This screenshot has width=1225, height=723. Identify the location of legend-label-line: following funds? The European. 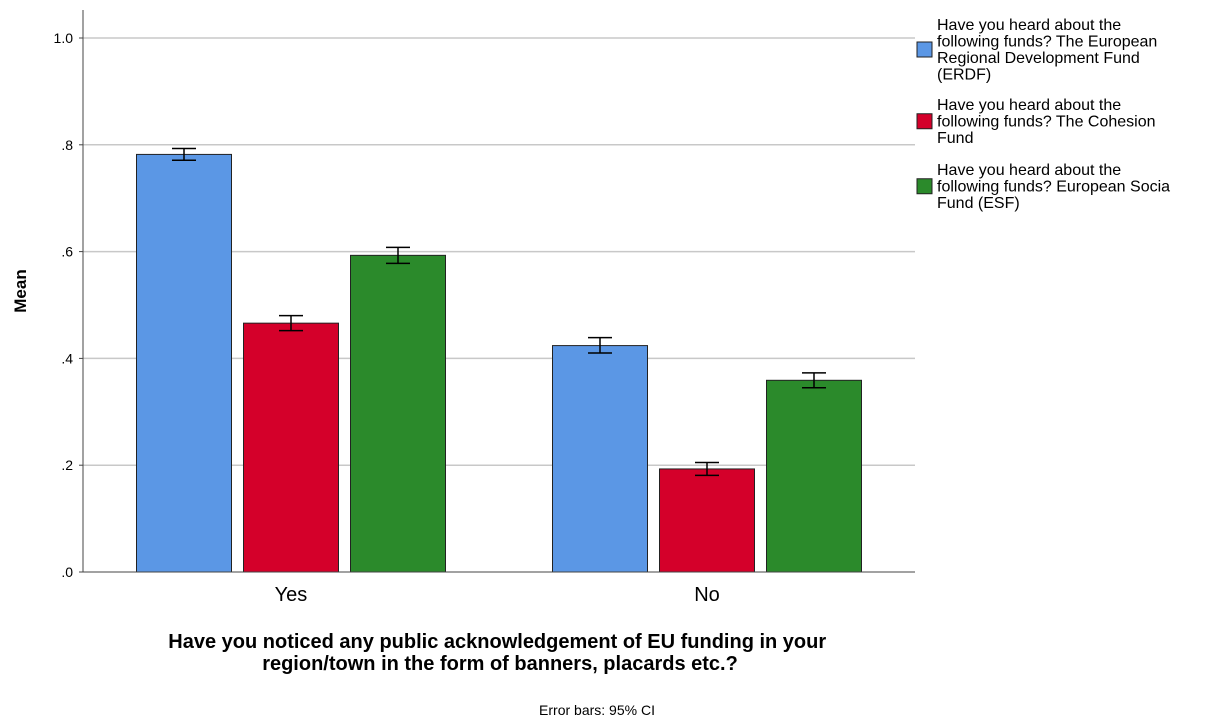
(1047, 42).